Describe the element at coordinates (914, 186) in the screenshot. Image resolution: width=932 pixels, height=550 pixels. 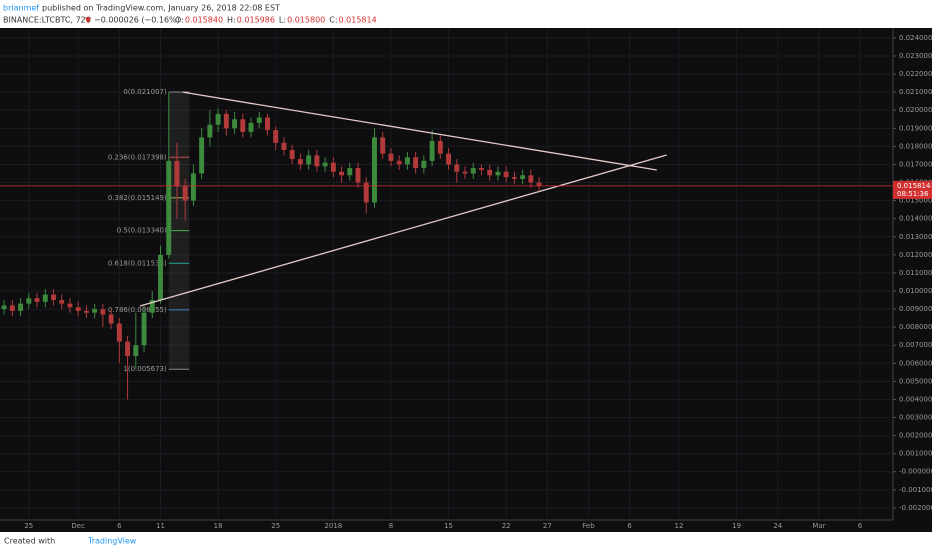
I see `price-tag-label: 0.015814` at that location.